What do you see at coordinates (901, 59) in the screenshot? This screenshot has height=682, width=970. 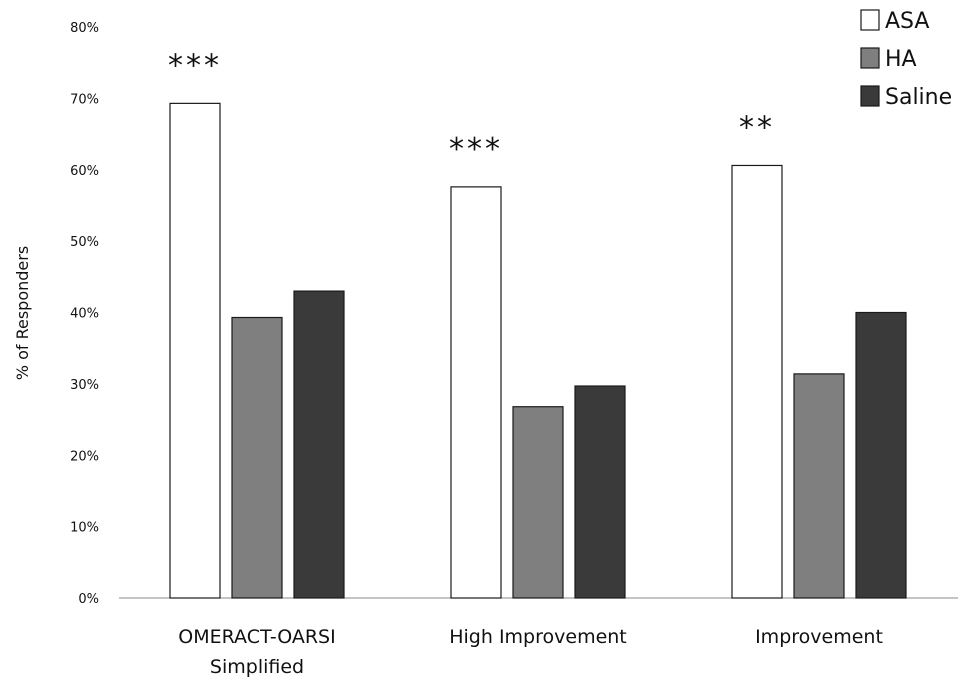 I see `legend-label-ha: HA` at bounding box center [901, 59].